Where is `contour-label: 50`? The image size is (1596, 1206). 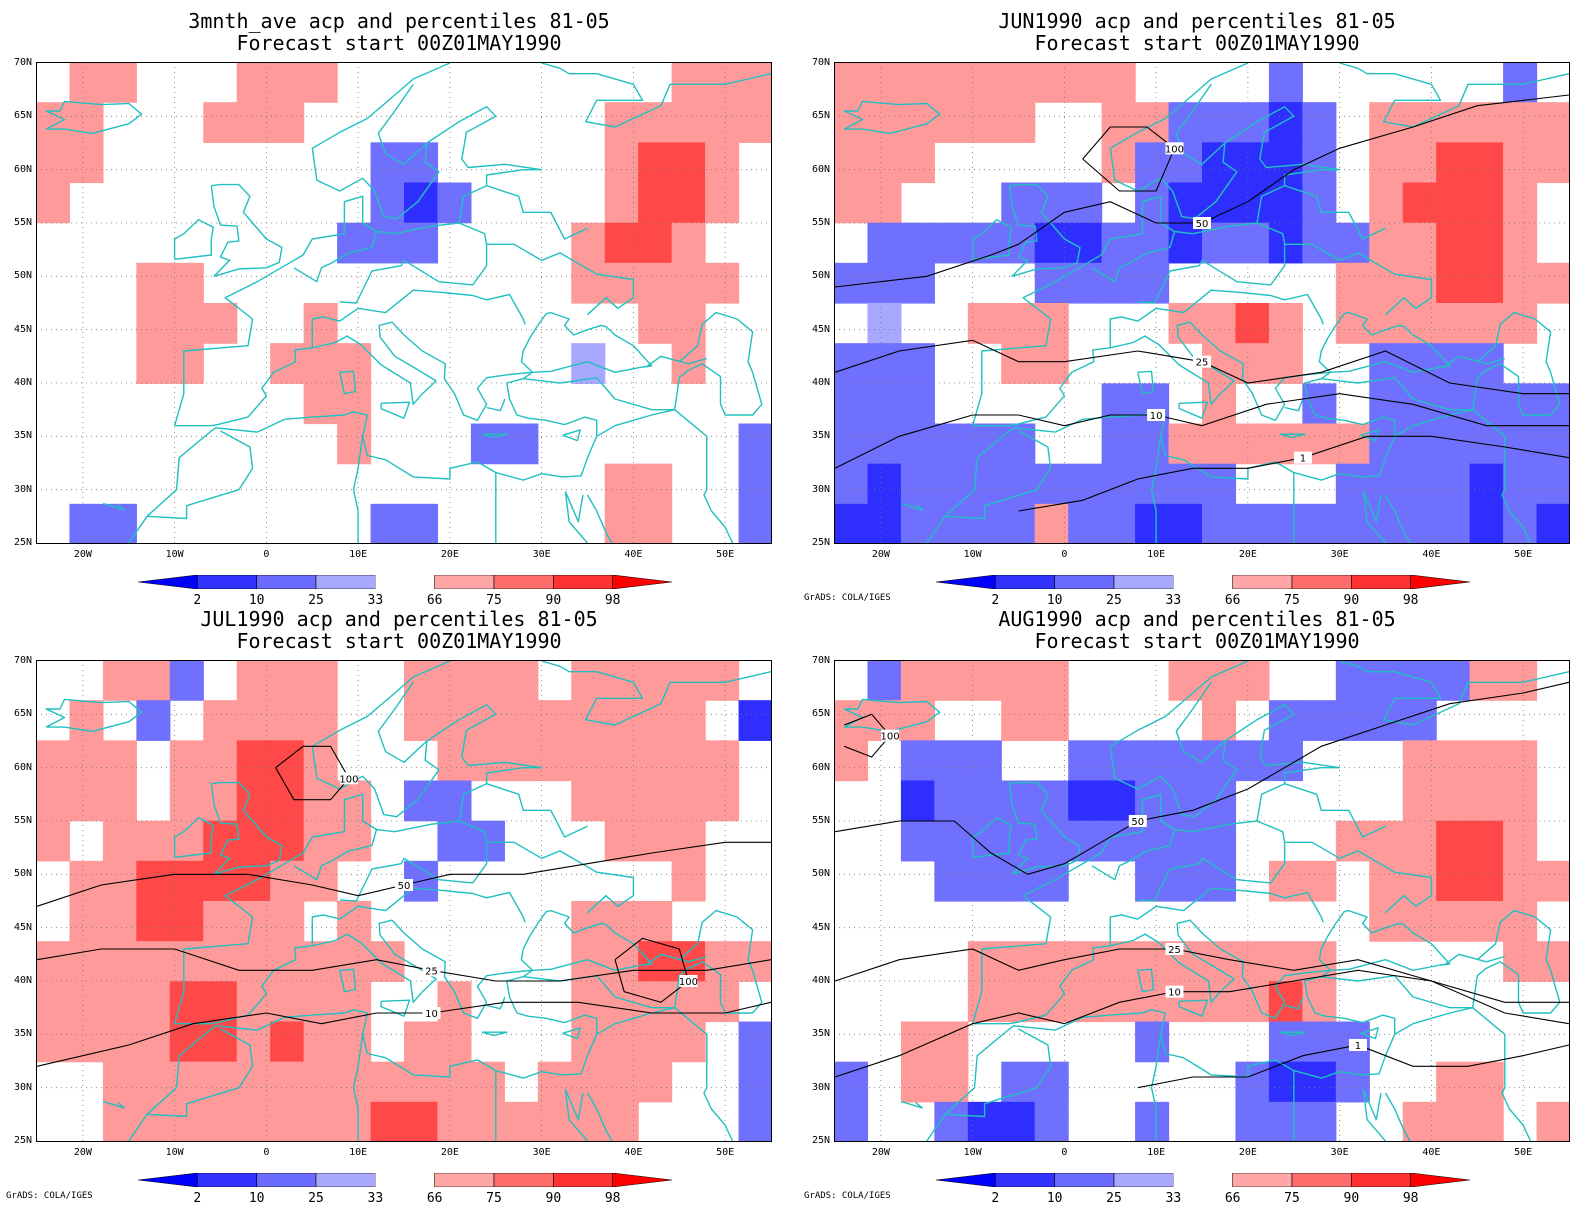 contour-label: 50 is located at coordinates (1137, 822).